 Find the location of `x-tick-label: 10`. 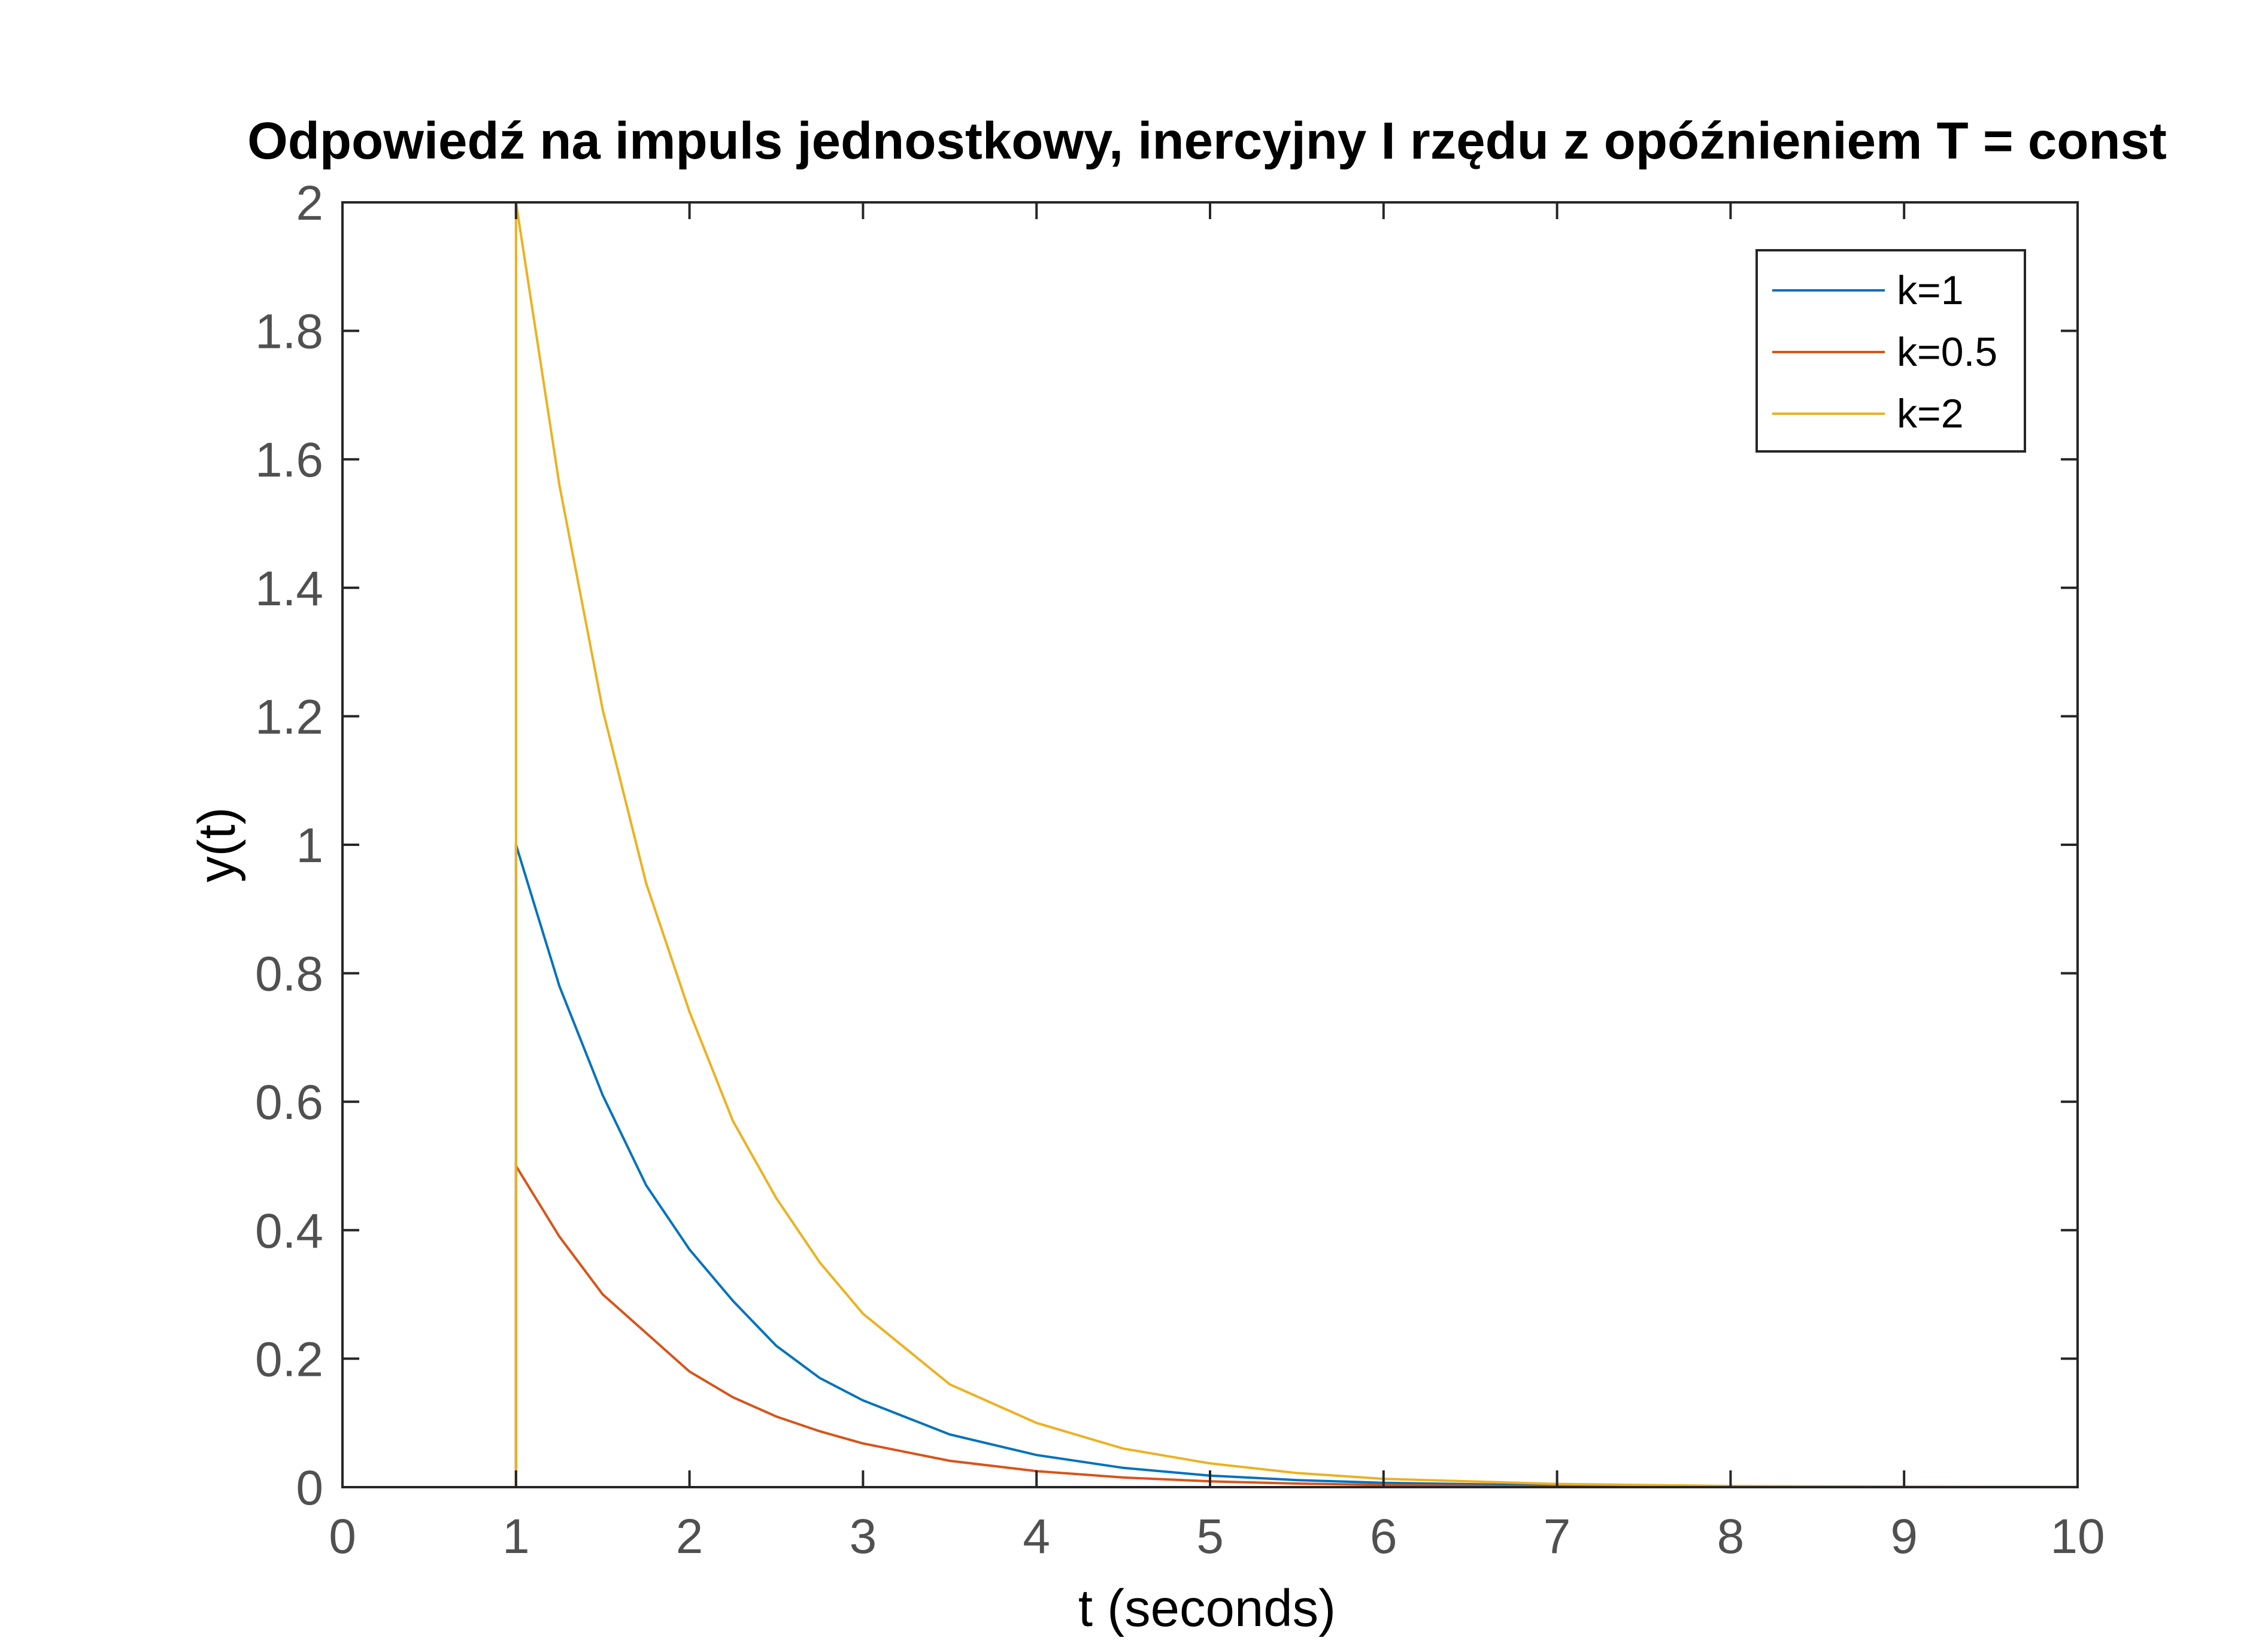

x-tick-label: 10 is located at coordinates (2077, 1536).